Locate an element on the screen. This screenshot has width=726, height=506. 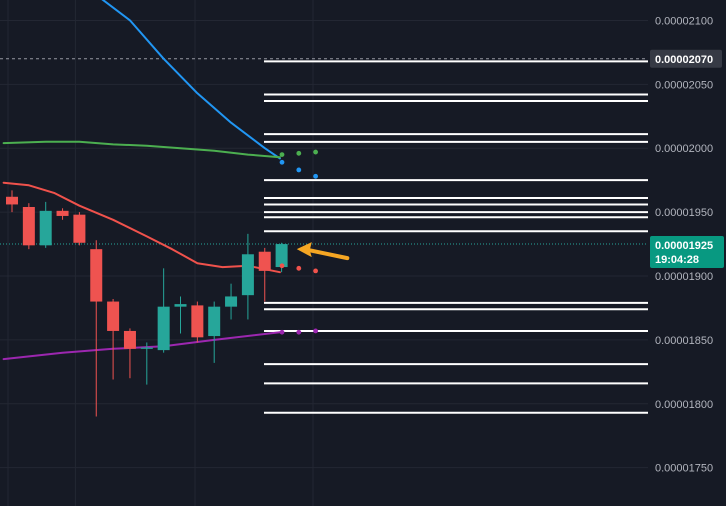
current-price-label: 0.00001925 is located at coordinates (684, 246).